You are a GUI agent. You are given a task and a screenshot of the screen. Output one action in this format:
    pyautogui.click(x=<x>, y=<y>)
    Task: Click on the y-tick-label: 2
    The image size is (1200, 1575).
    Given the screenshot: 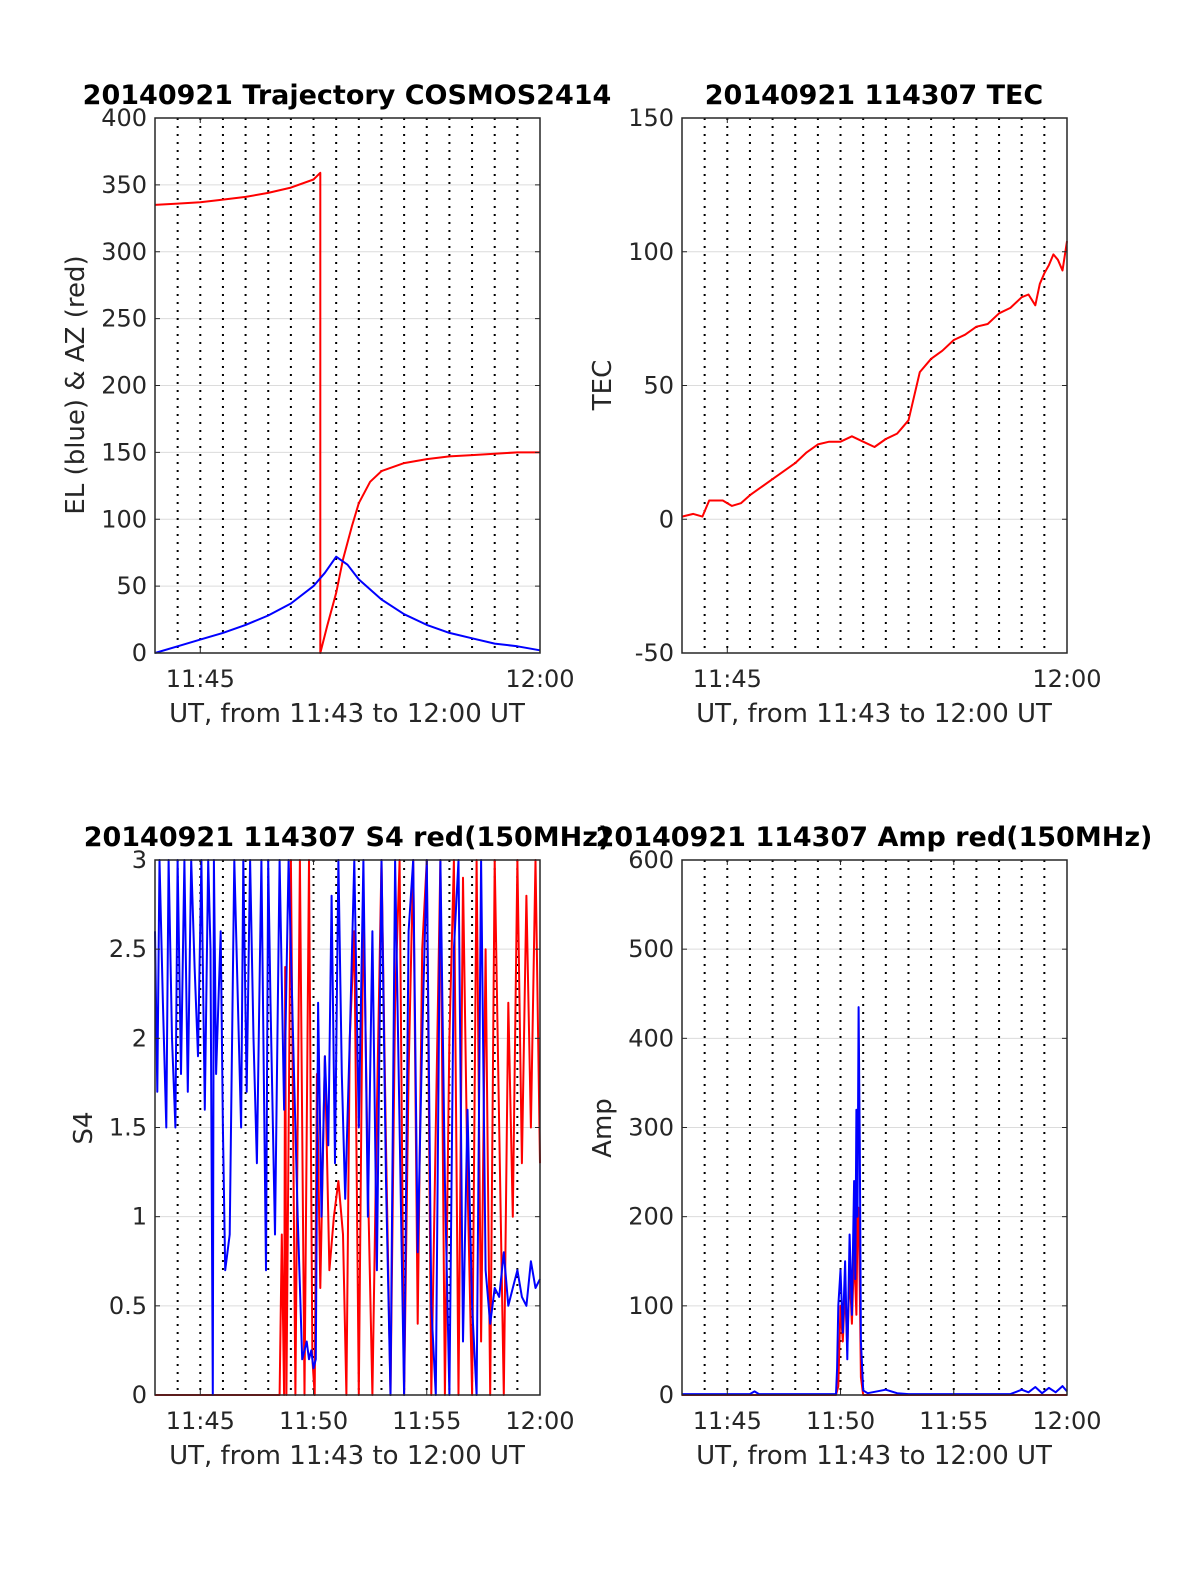 What is the action you would take?
    pyautogui.click(x=139, y=1038)
    